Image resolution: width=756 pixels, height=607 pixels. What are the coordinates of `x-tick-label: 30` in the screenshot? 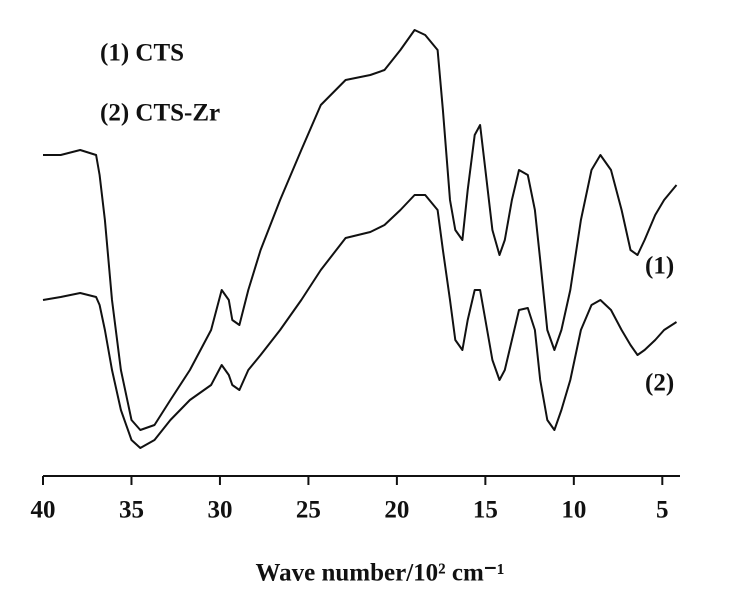 It's located at (219, 510).